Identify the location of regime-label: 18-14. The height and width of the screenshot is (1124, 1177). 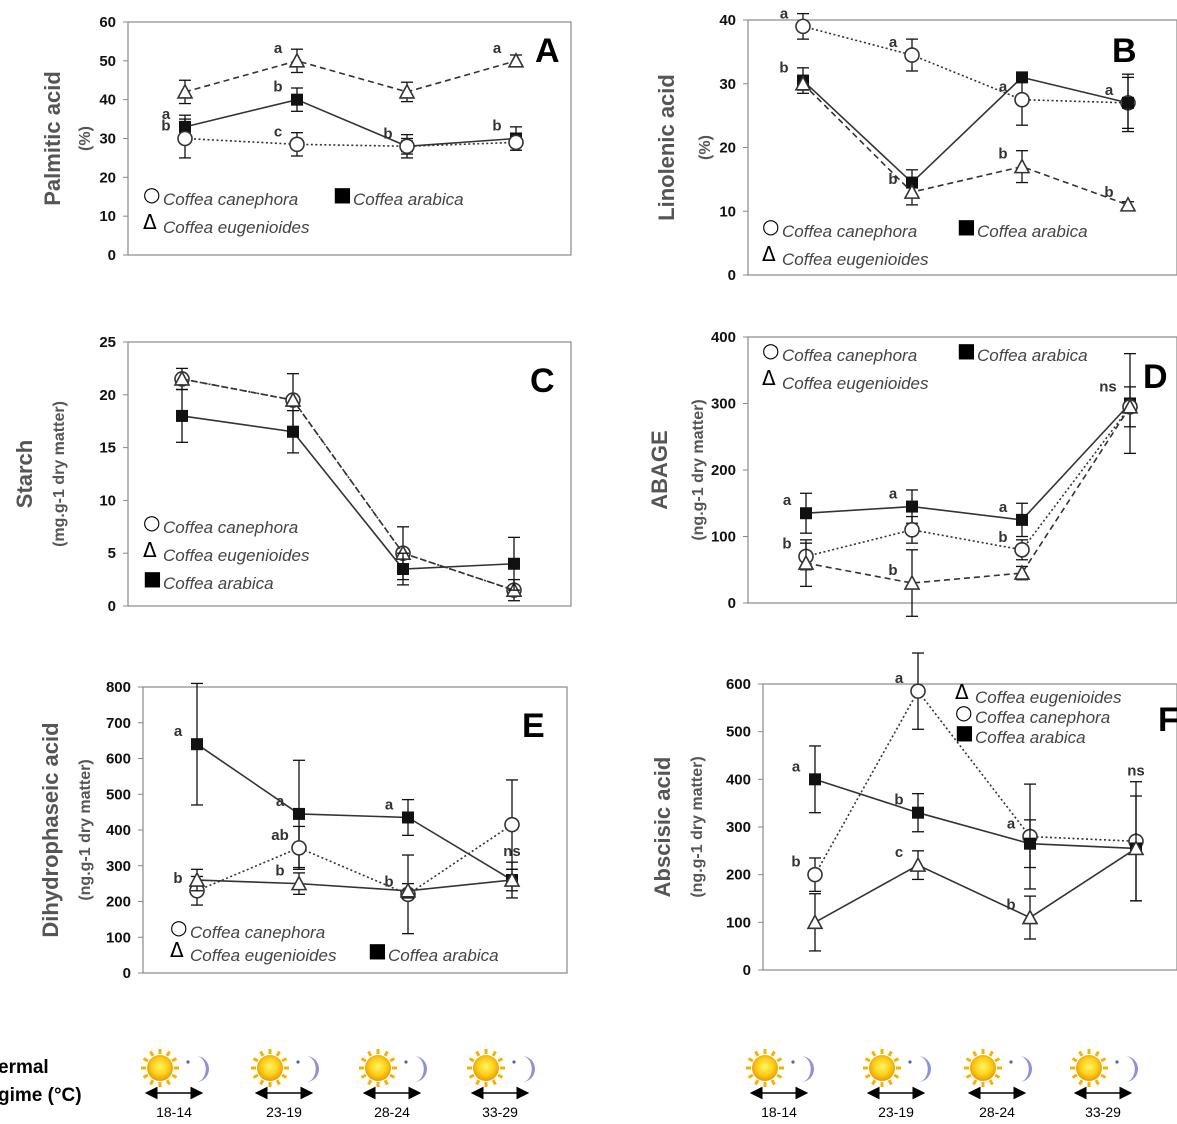
(174, 1112).